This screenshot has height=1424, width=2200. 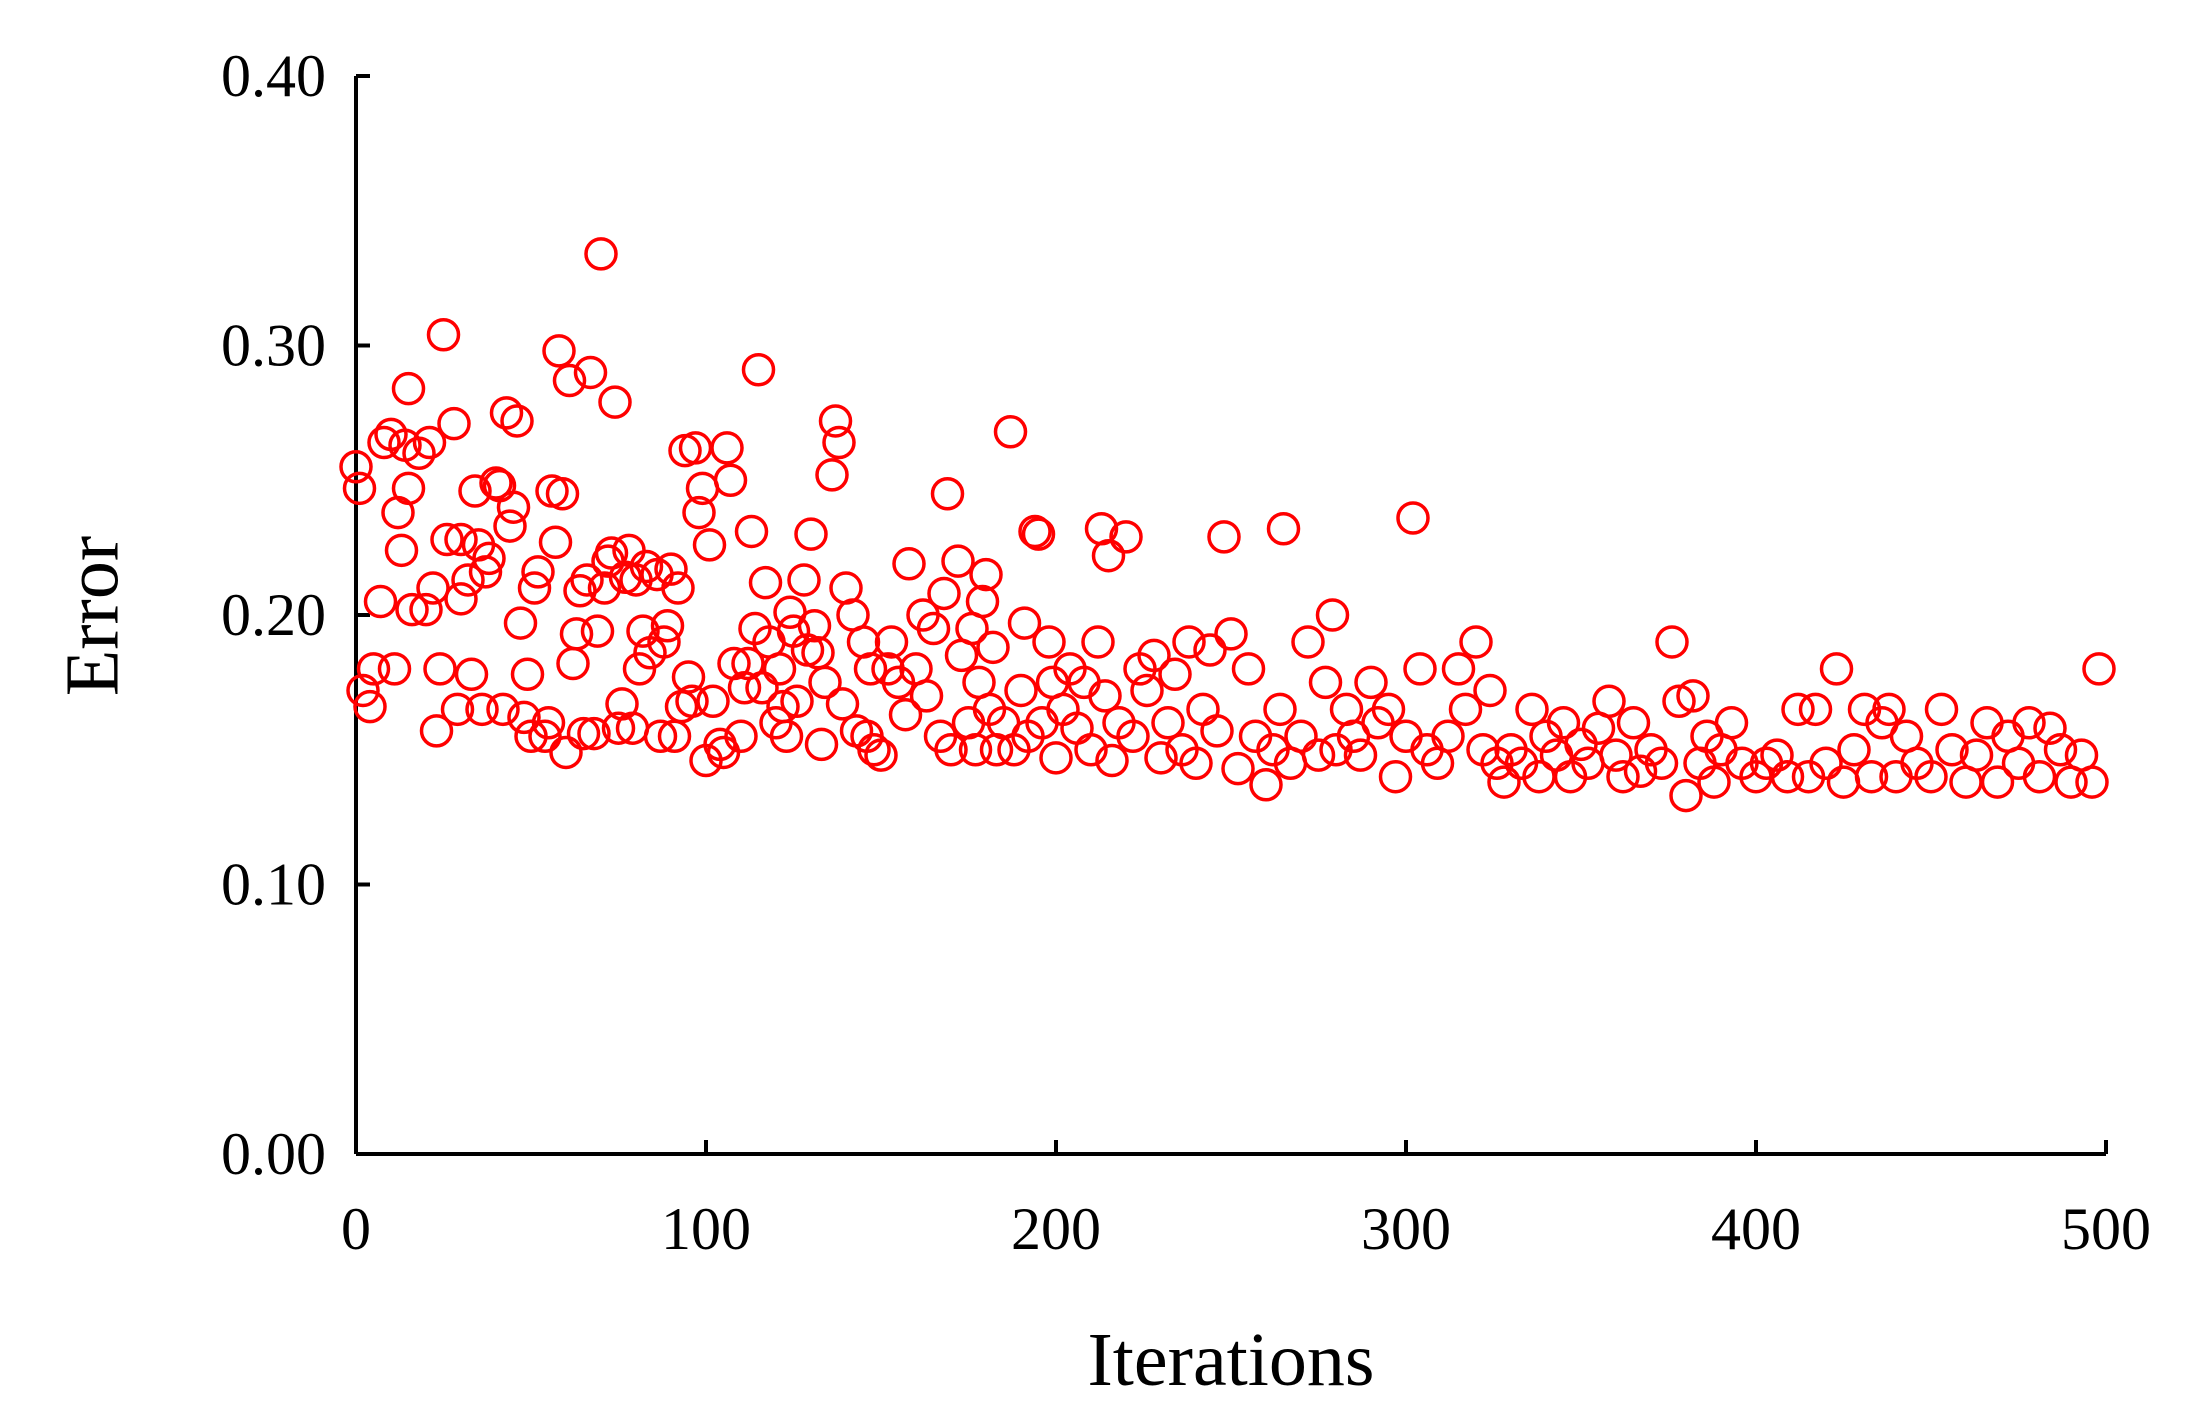 I want to click on x-tick-label: 500, so click(x=2106, y=1229).